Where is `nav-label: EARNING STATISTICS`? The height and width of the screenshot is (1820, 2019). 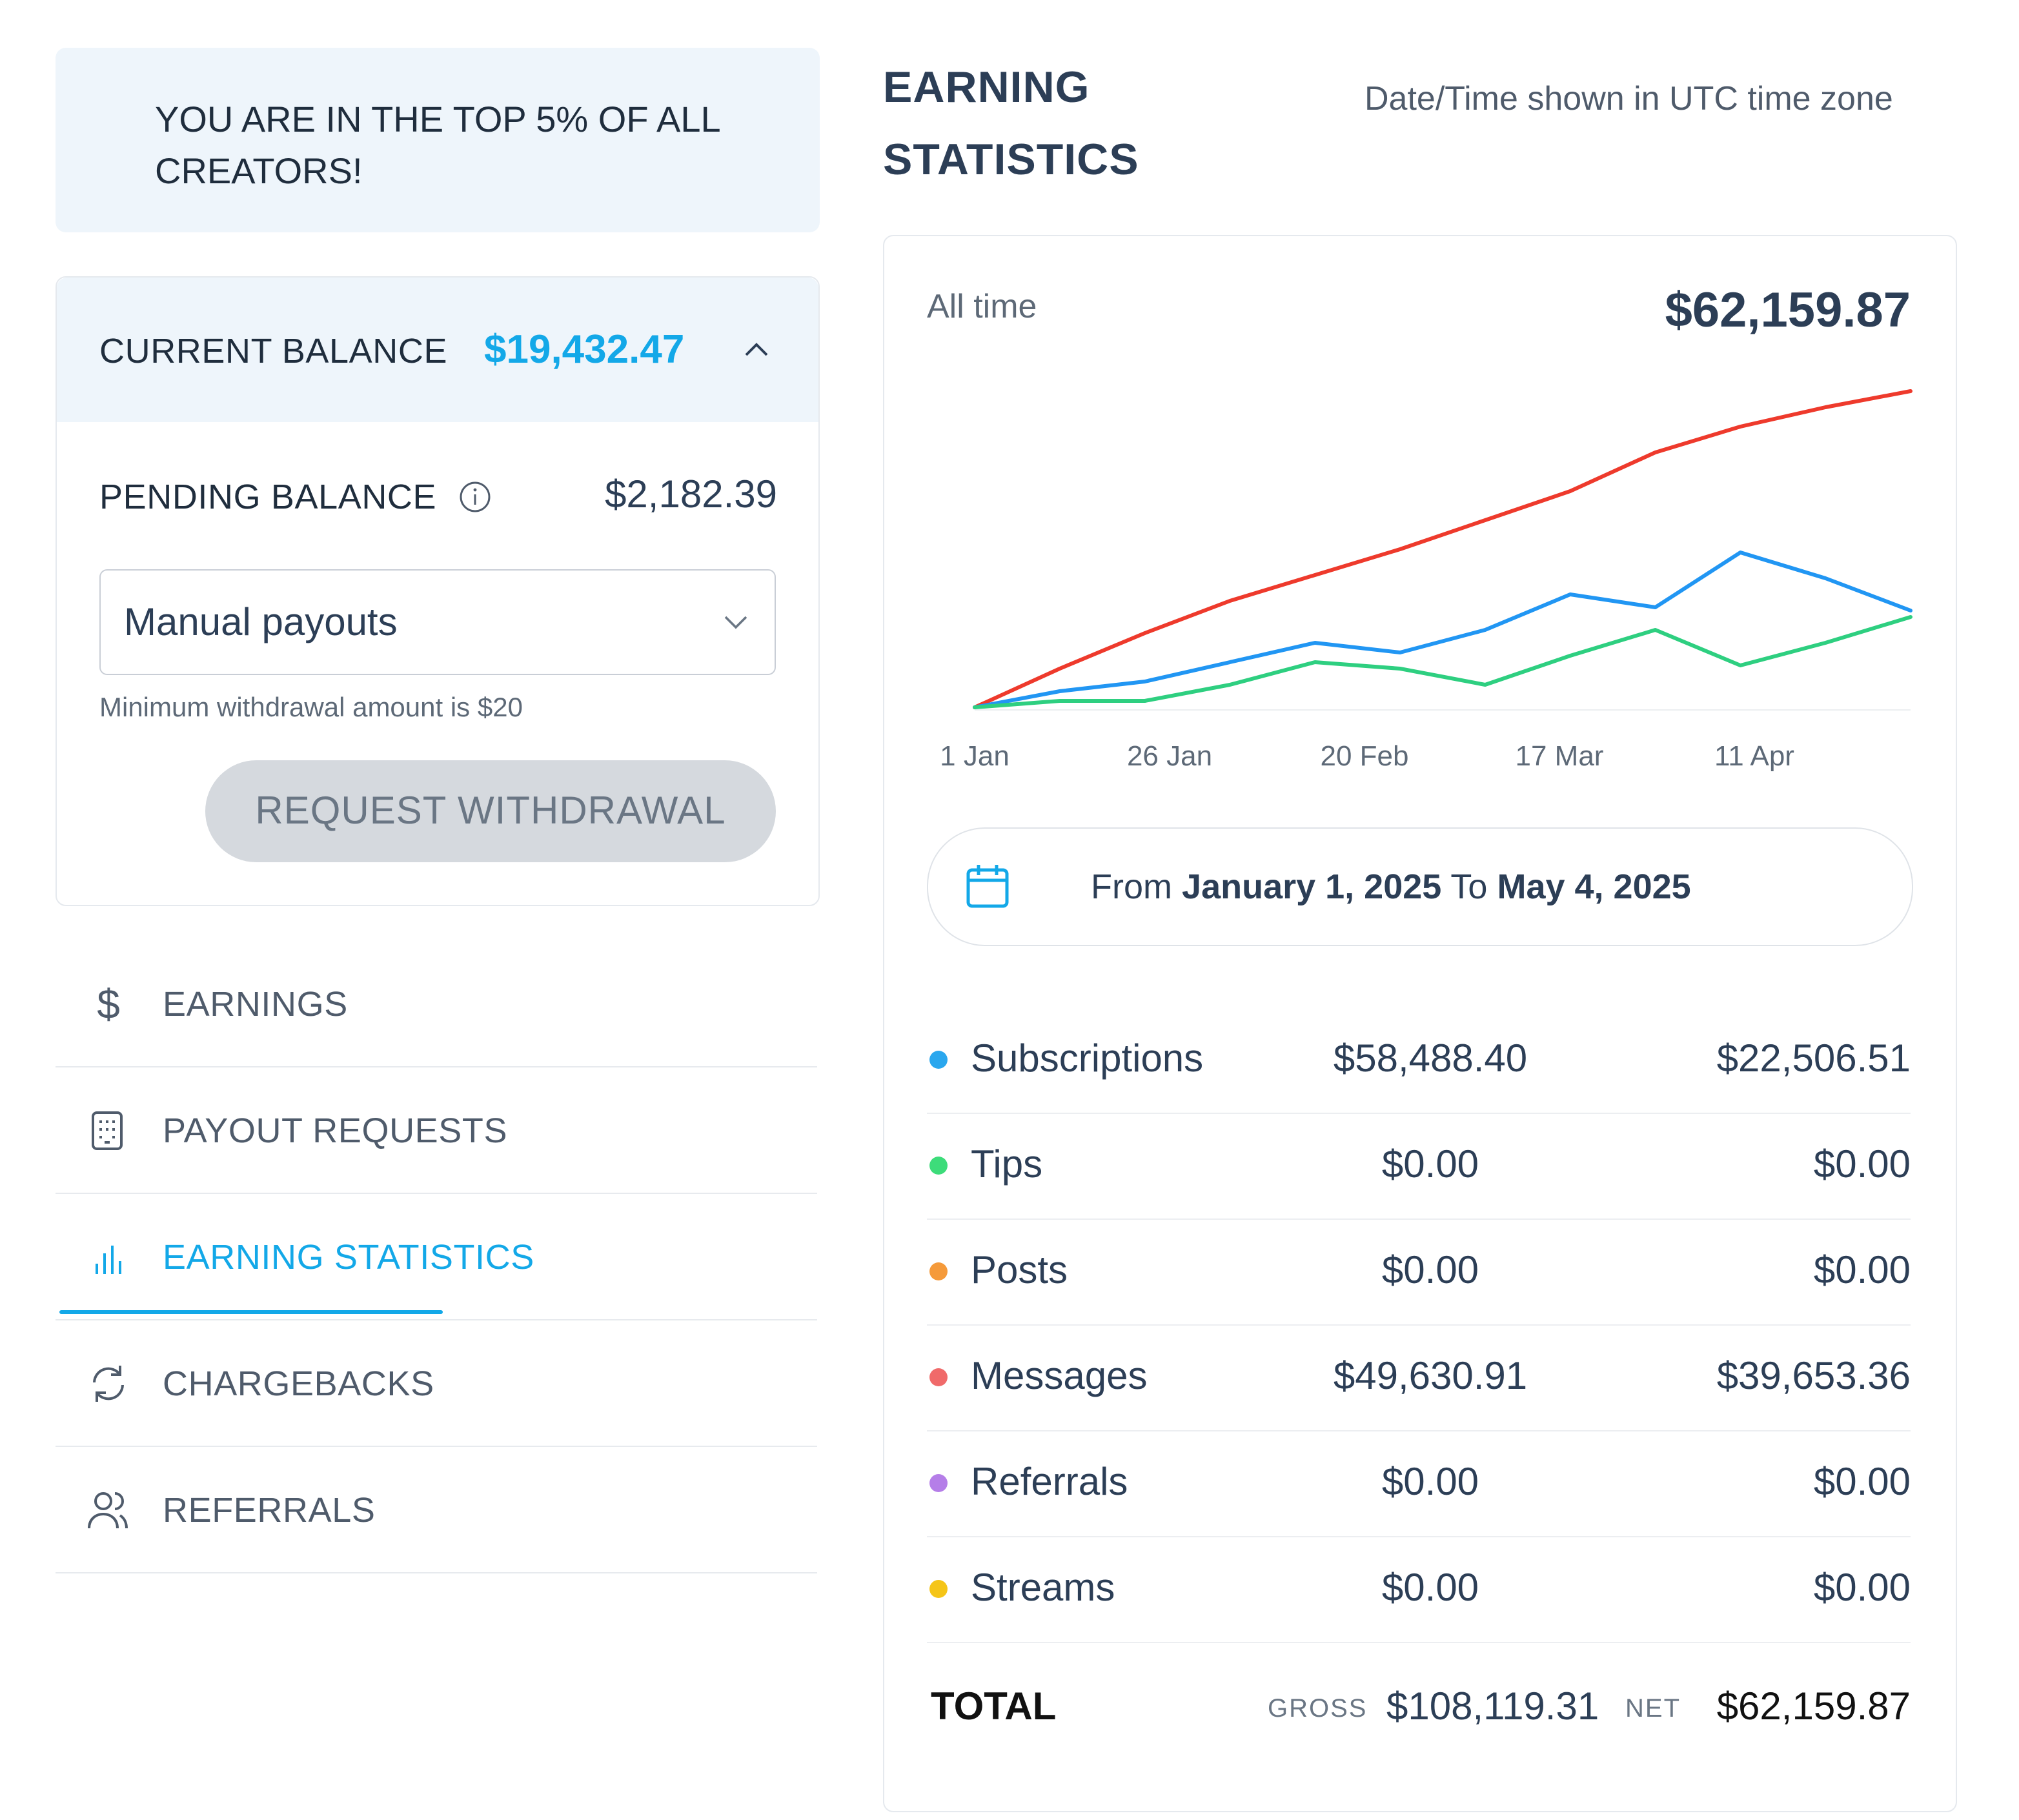
nav-label: EARNING STATISTICS is located at coordinates (348, 1258).